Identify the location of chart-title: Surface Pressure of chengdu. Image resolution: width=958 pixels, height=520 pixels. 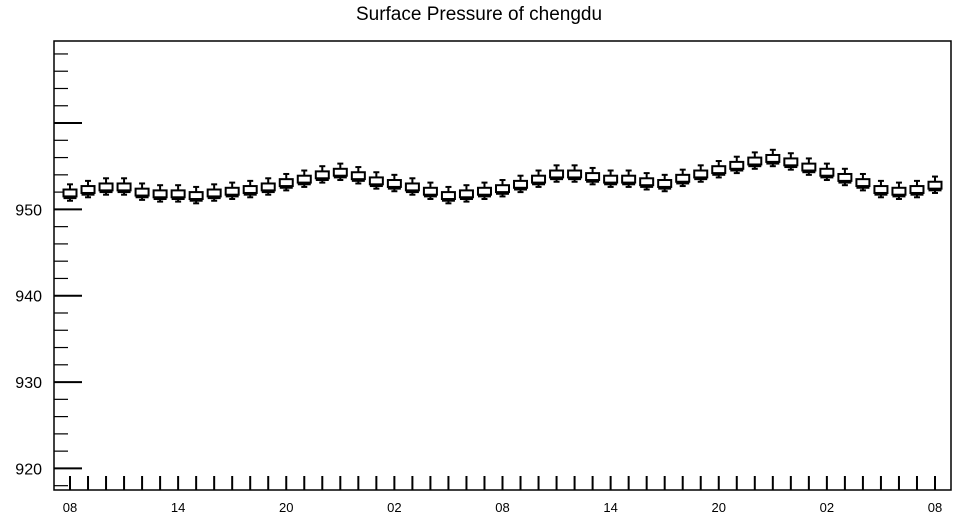
(479, 14).